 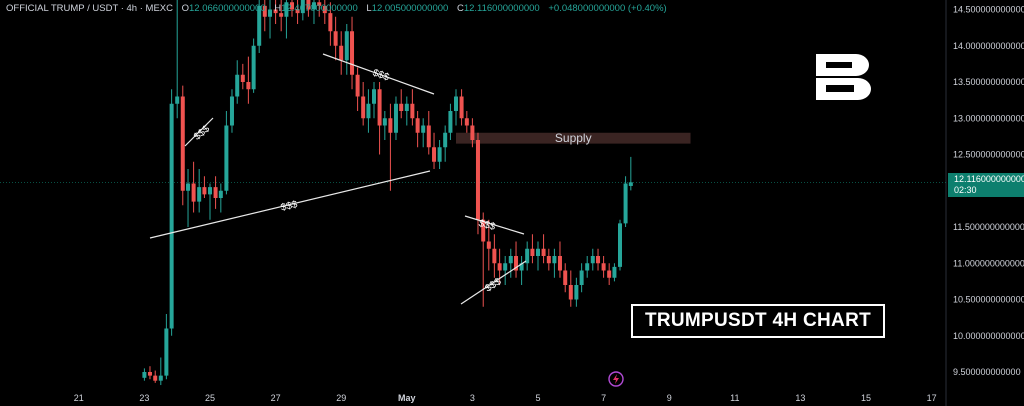 I want to click on change-value: +0.048000000000 (+0.40%), so click(x=607, y=8).